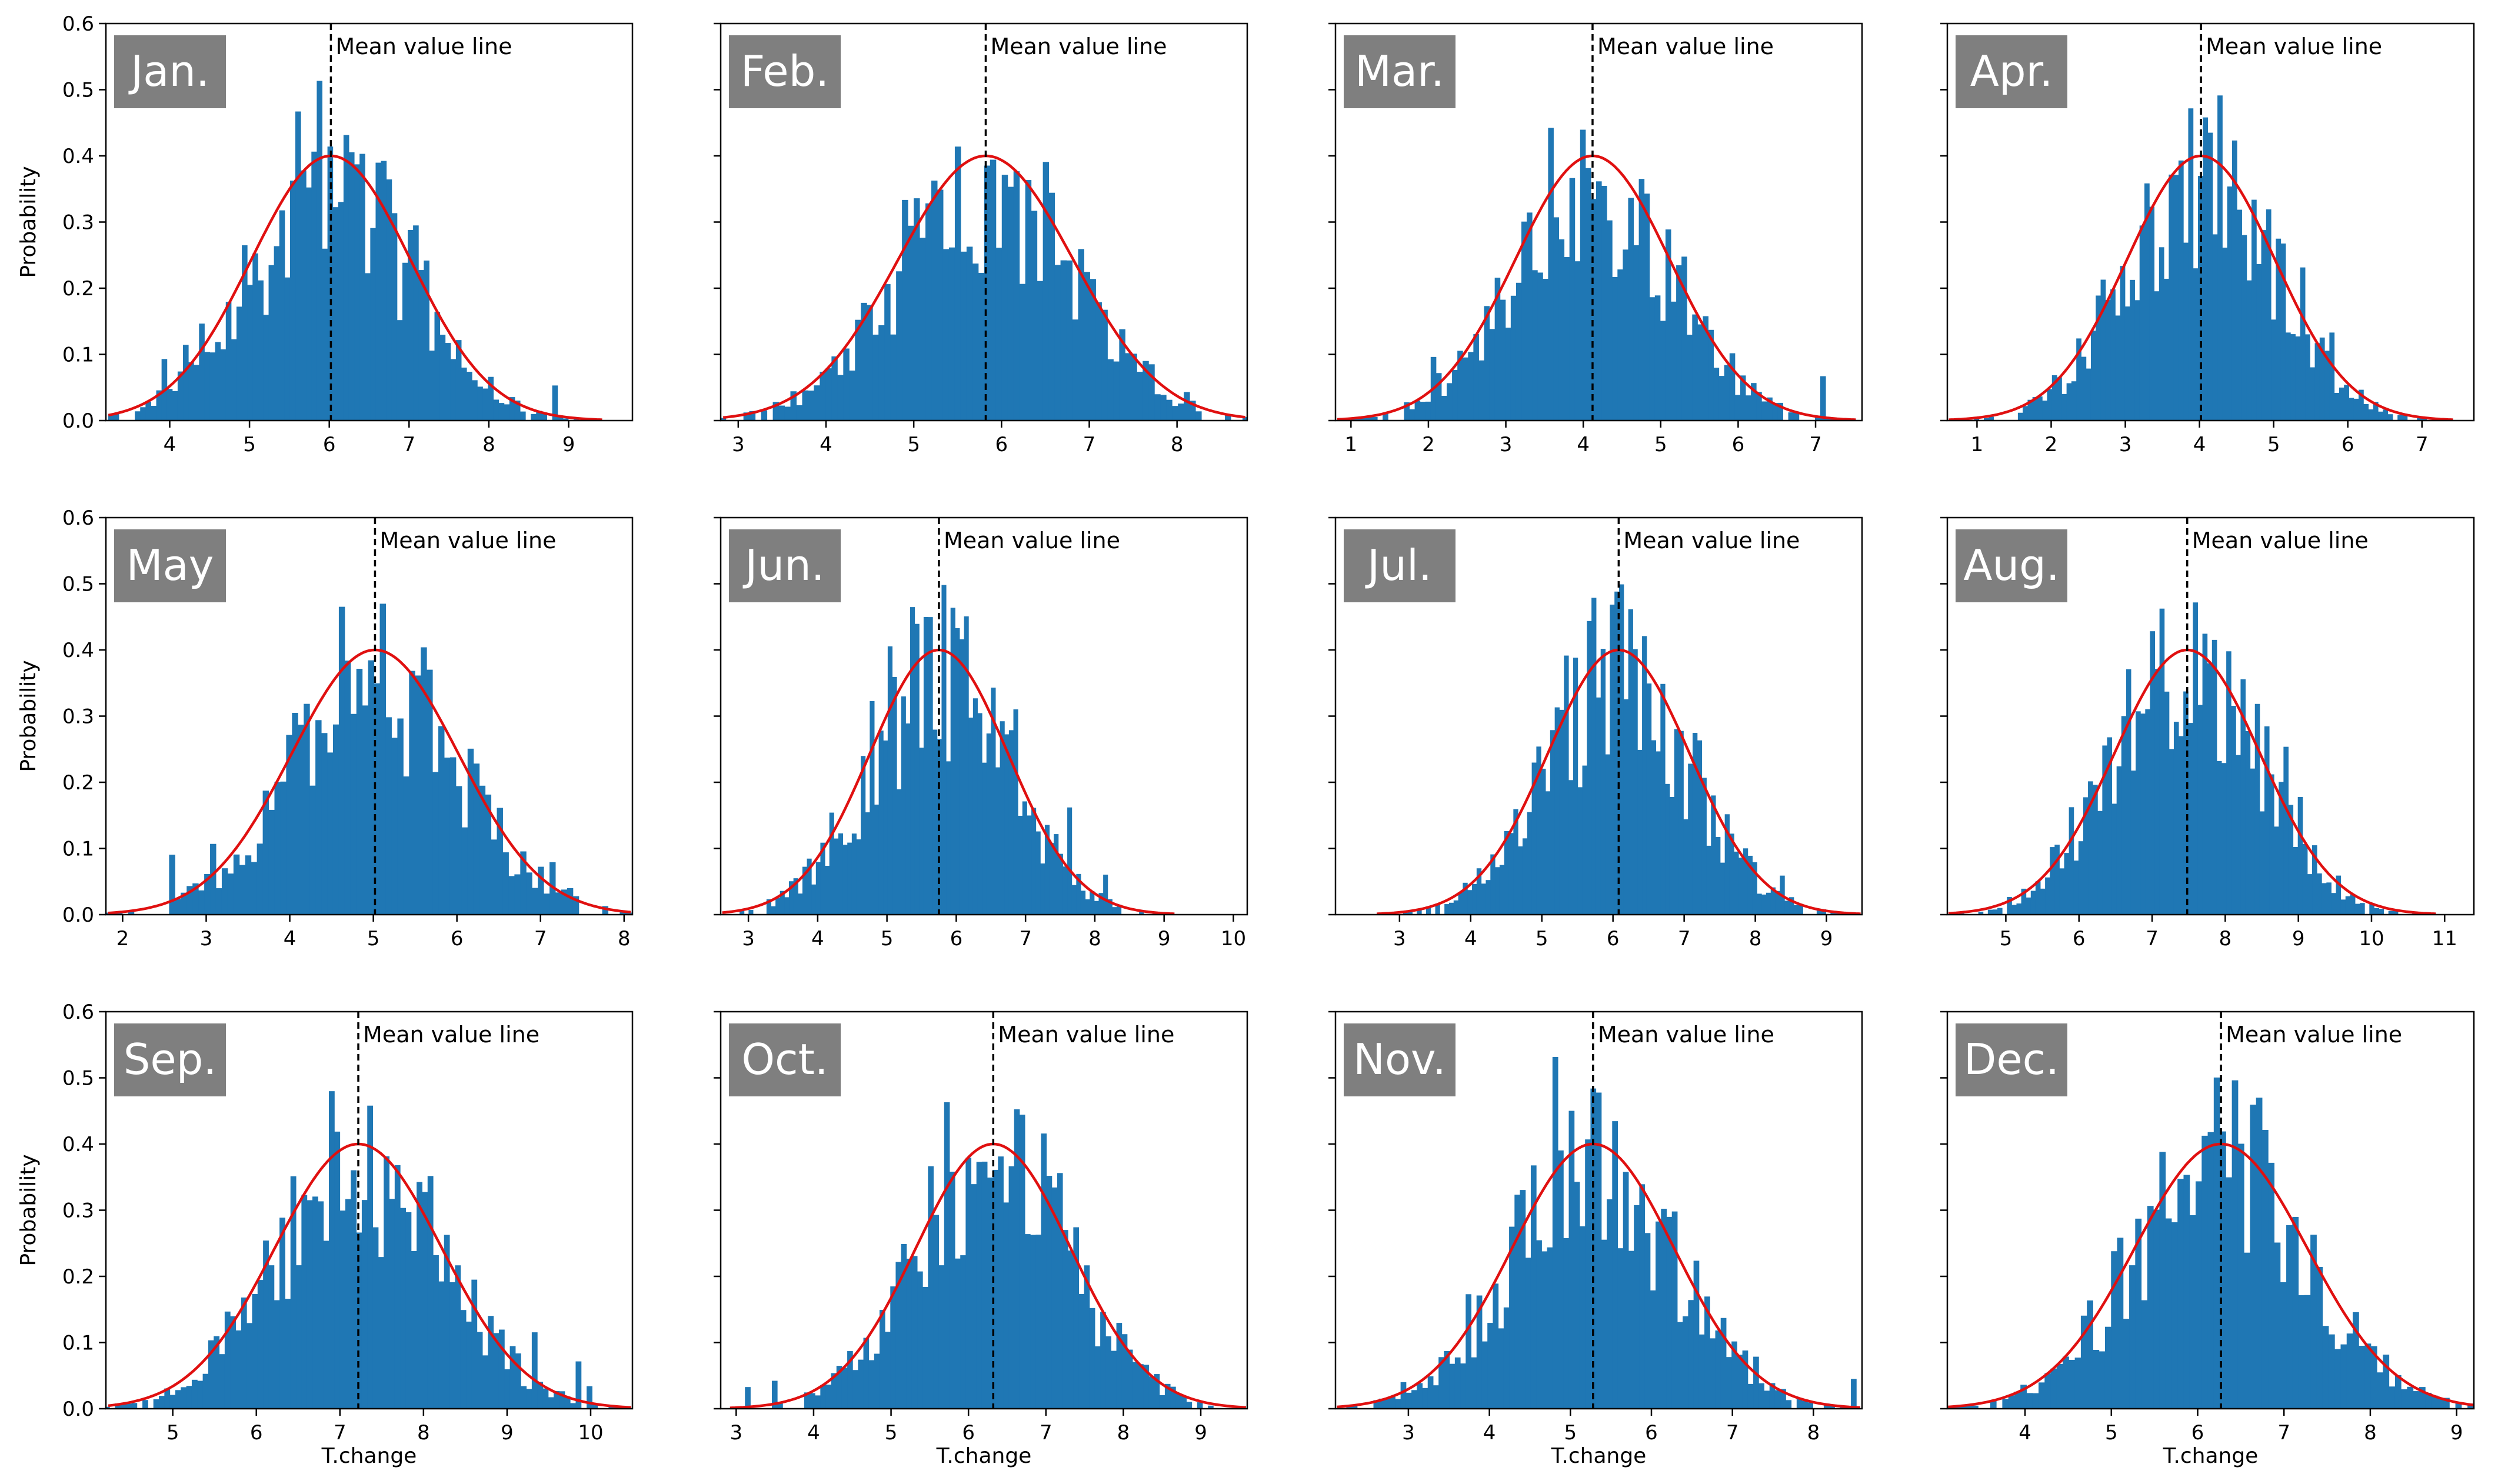  What do you see at coordinates (170, 565) in the screenshot?
I see `month-badge` at bounding box center [170, 565].